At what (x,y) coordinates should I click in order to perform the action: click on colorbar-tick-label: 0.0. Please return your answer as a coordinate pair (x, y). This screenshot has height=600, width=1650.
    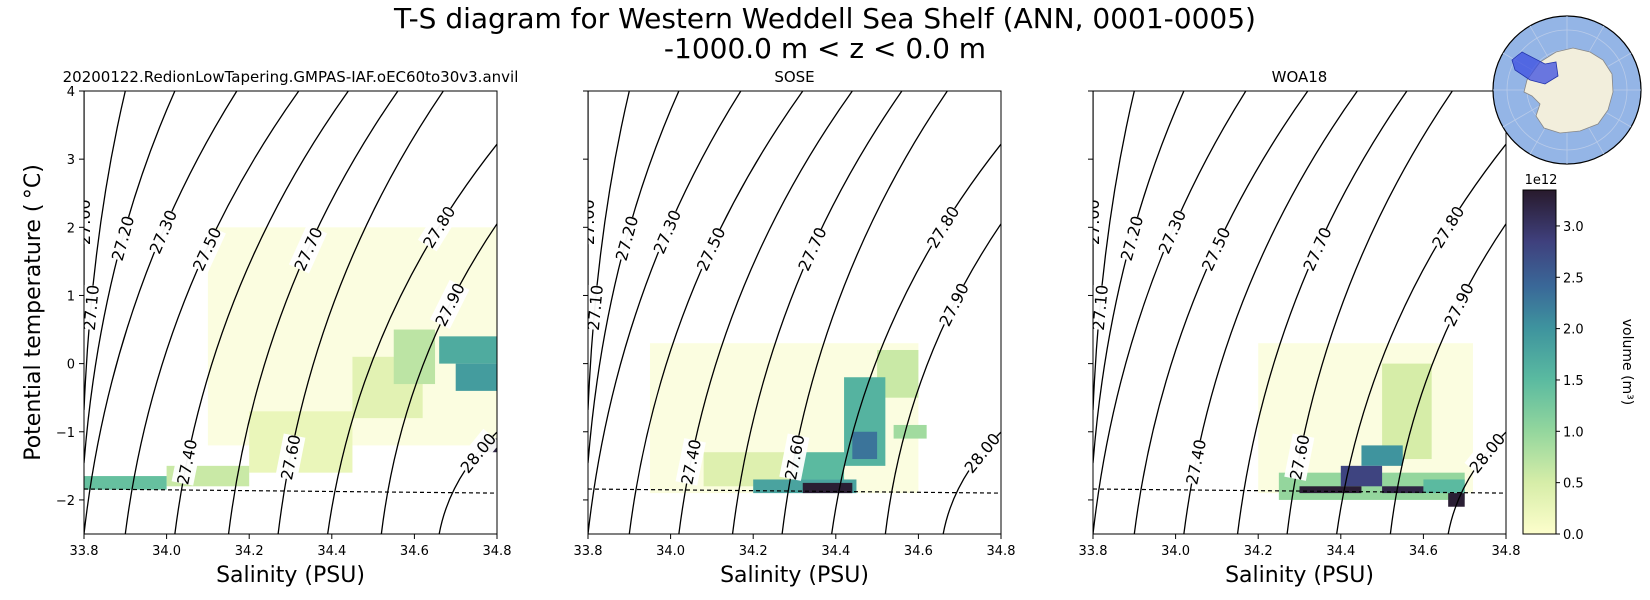
    Looking at the image, I should click on (1573, 535).